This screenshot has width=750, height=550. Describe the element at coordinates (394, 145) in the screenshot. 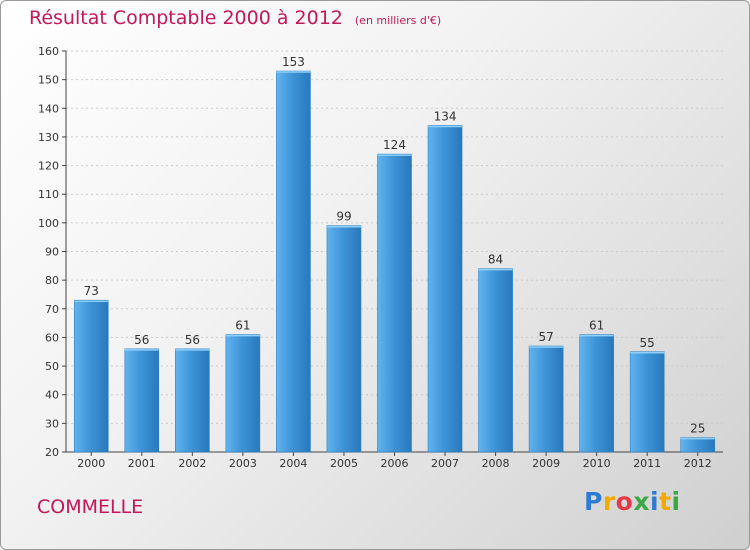

I see `bar-value-label: 124` at that location.